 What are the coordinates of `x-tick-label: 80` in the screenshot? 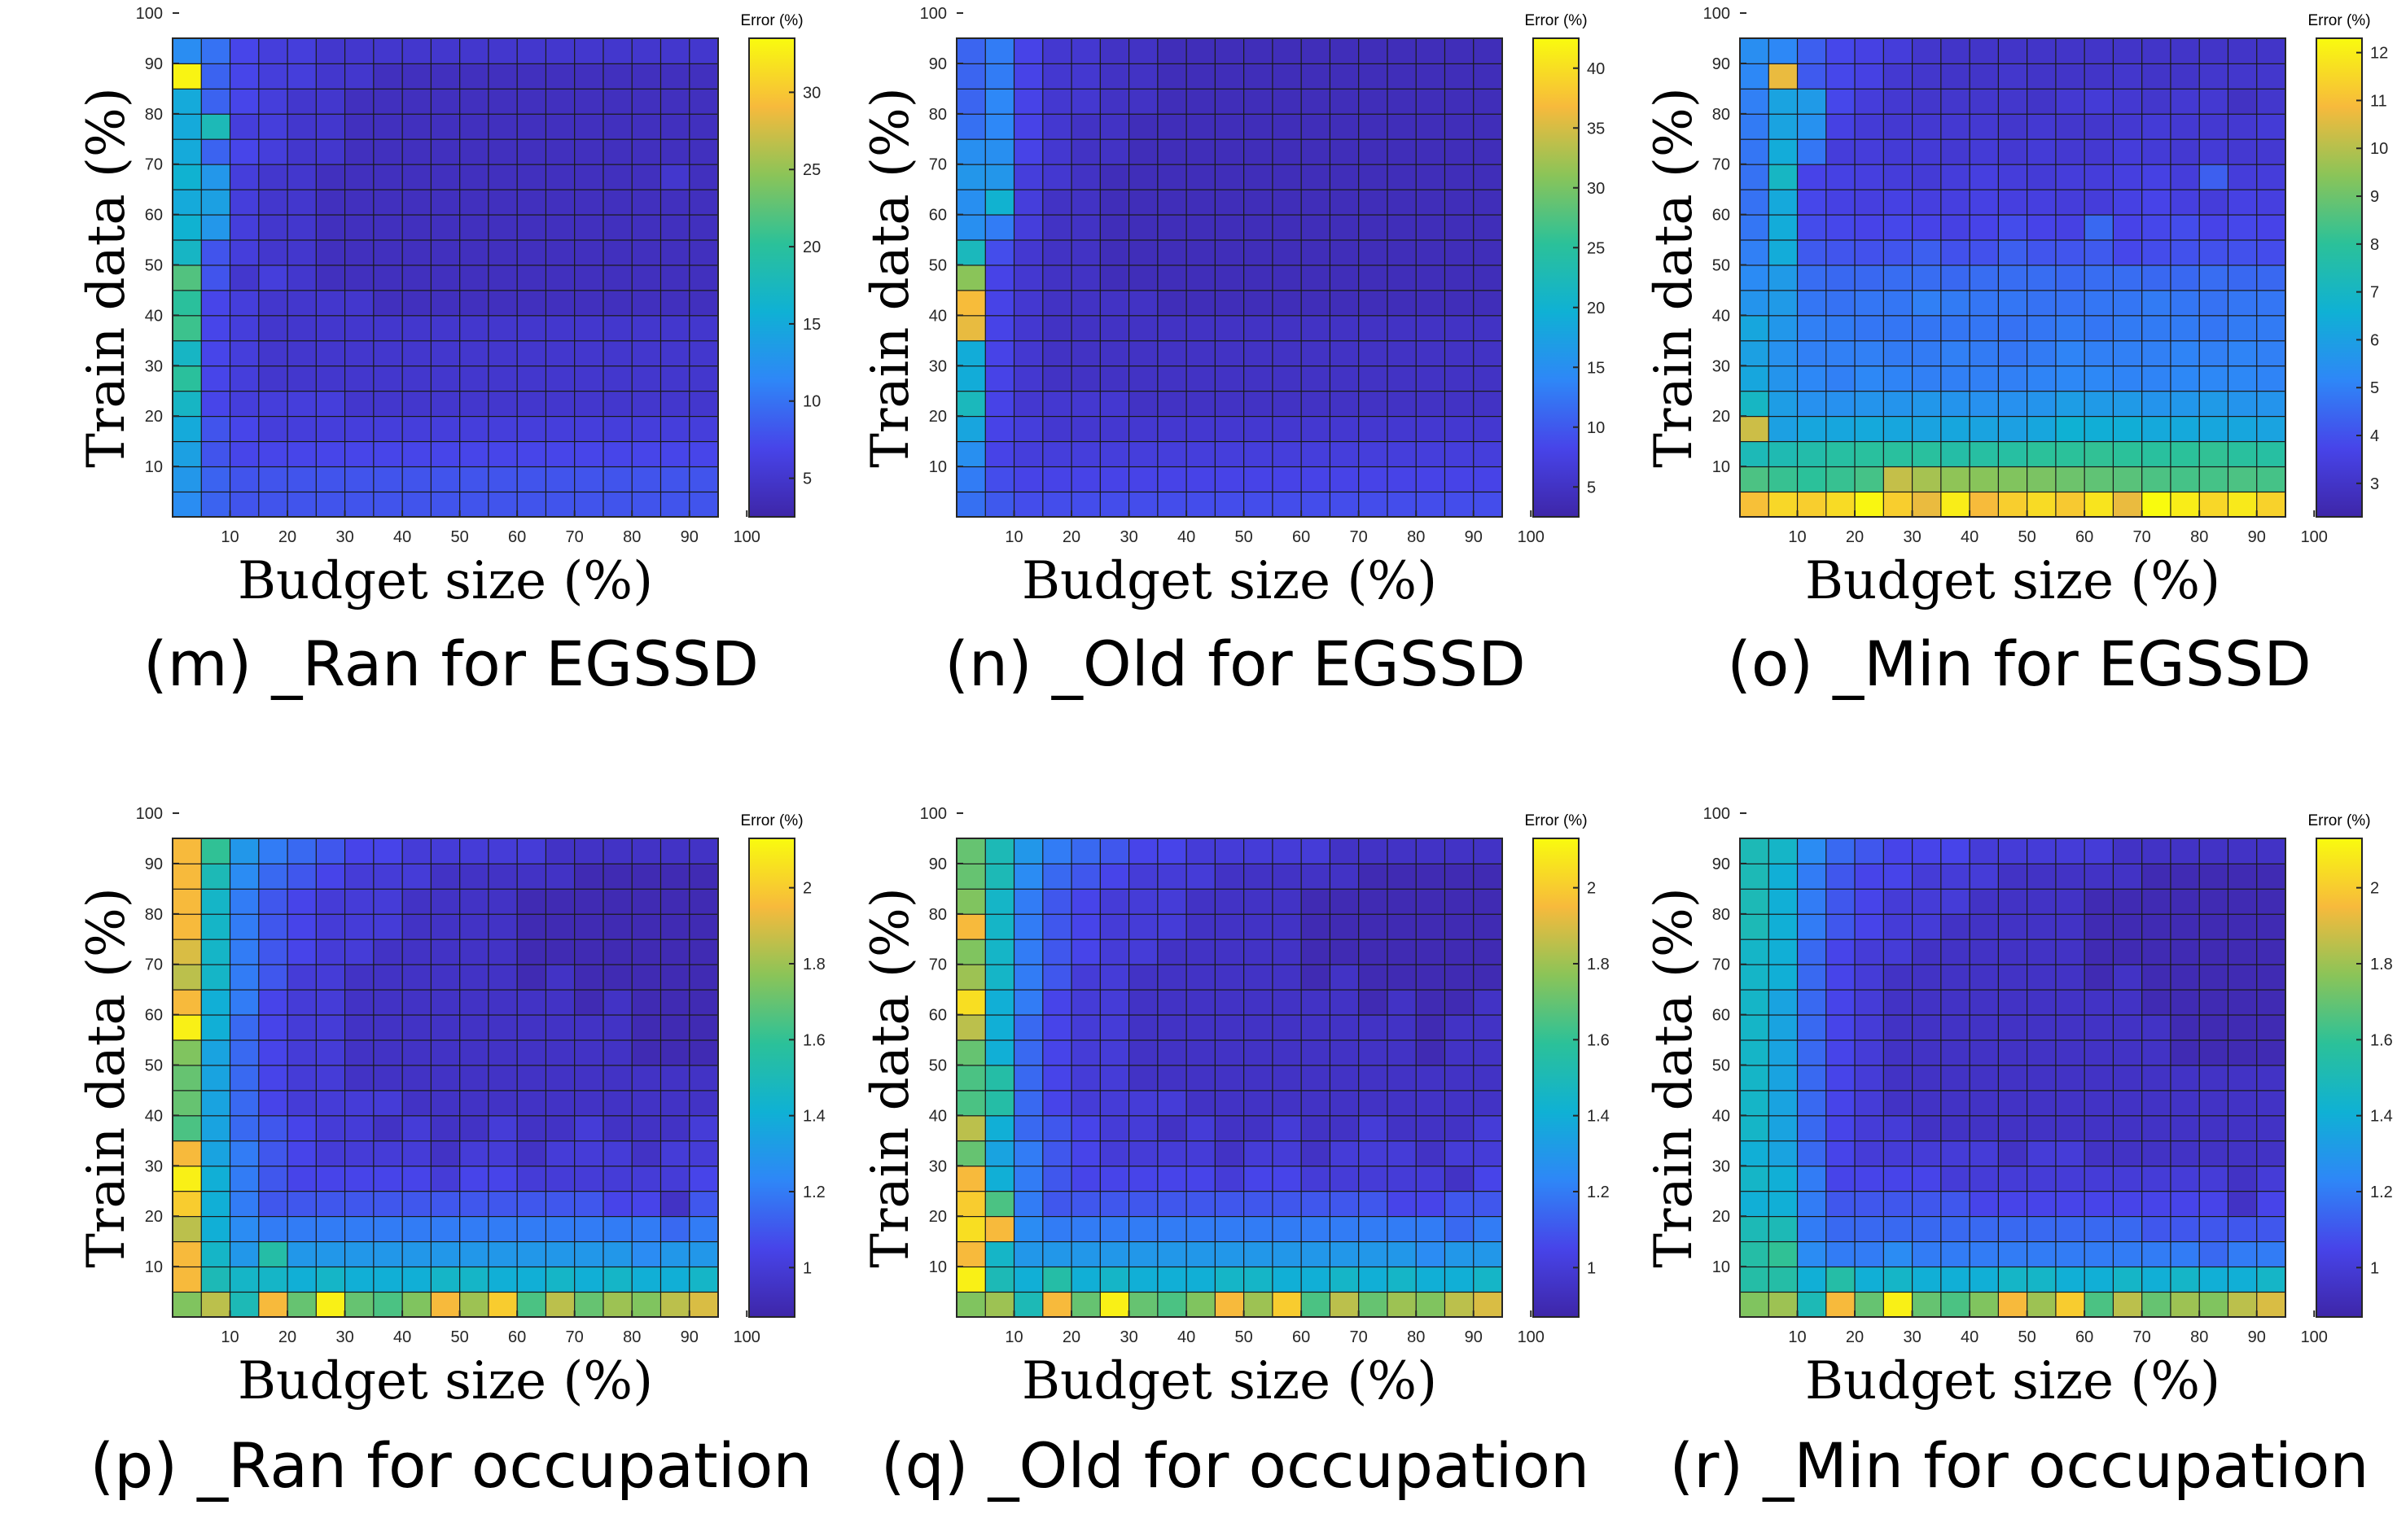 It's located at (632, 537).